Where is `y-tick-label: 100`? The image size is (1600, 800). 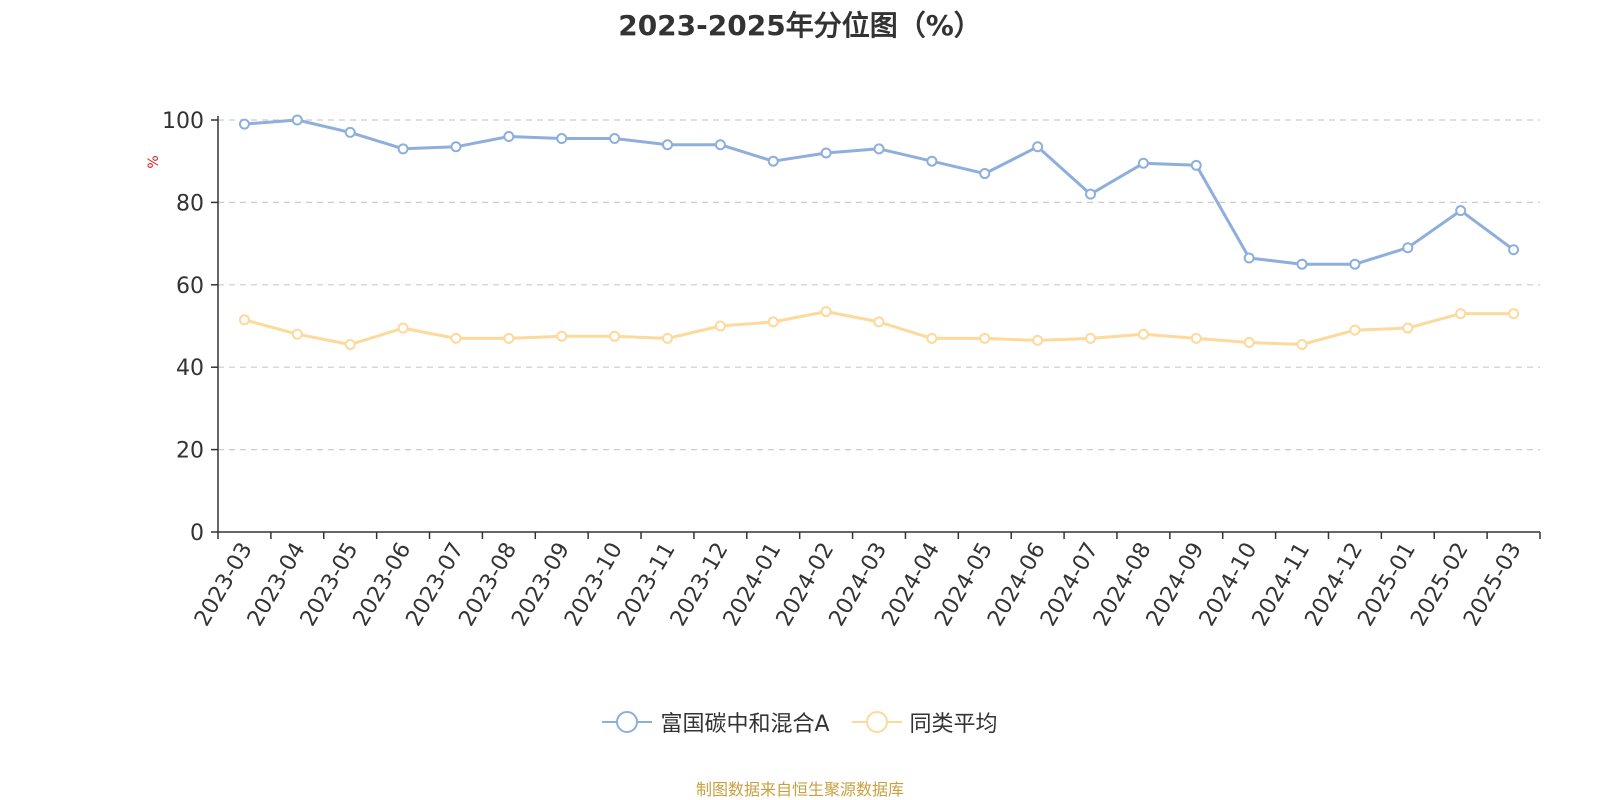 y-tick-label: 100 is located at coordinates (183, 121).